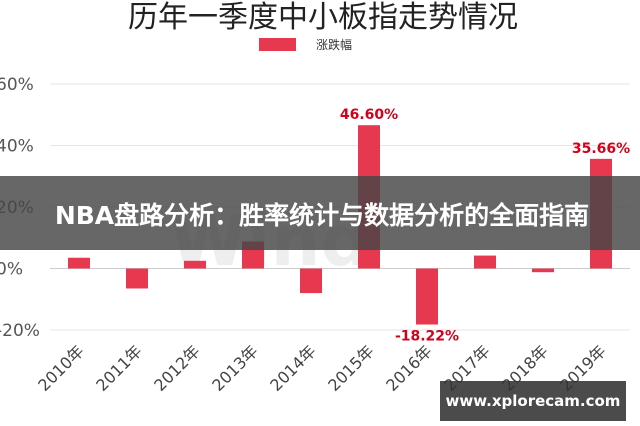 The image size is (640, 426). Describe the element at coordinates (177, 368) in the screenshot. I see `x-tick-label: 2012年` at that location.